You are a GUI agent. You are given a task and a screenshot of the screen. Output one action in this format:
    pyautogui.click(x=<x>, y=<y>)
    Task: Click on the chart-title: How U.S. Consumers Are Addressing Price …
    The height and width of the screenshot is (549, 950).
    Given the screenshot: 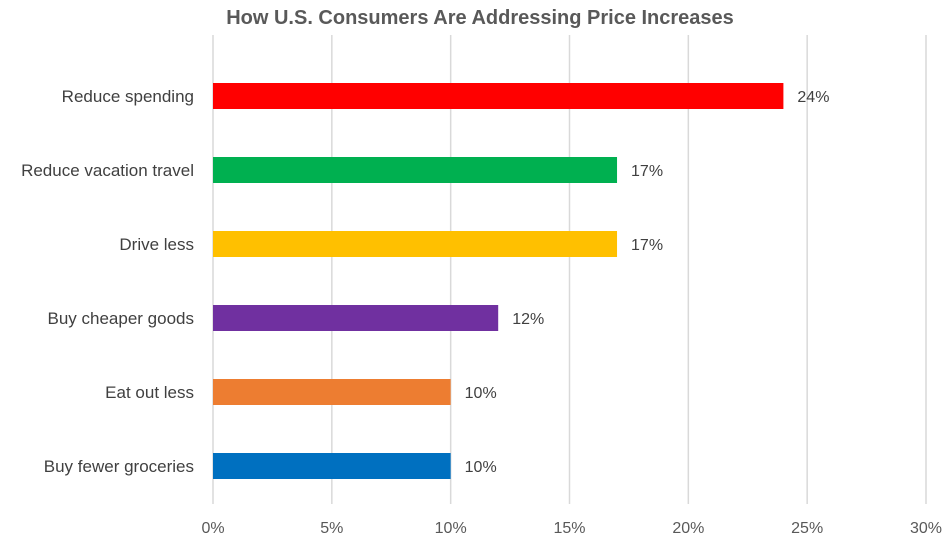 What is the action you would take?
    pyautogui.click(x=480, y=18)
    